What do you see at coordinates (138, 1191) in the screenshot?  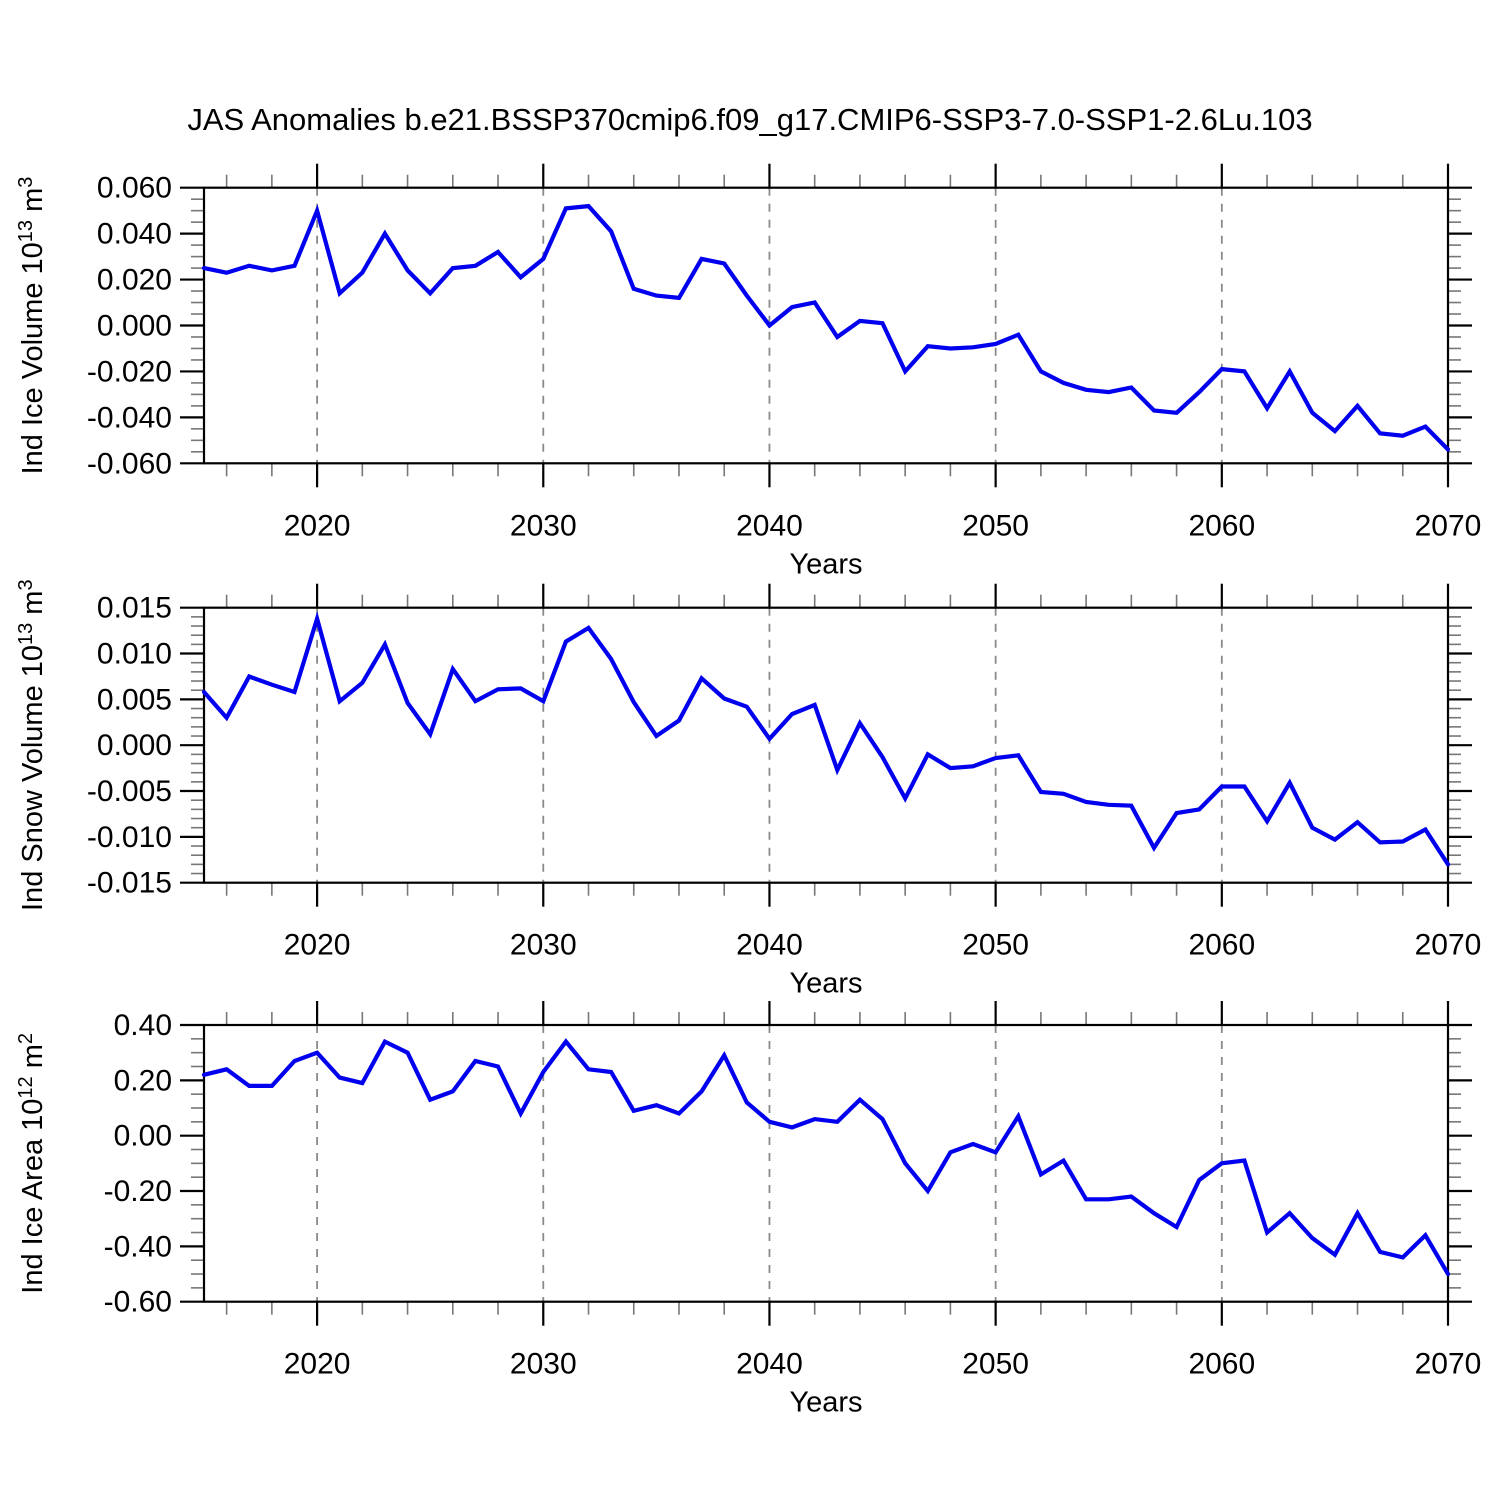 I see `y-tick-label: -0.20` at bounding box center [138, 1191].